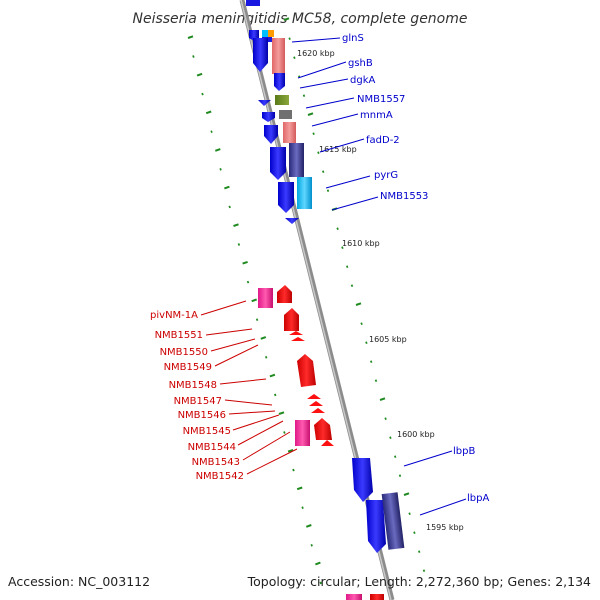 Image resolution: width=600 pixels, height=600 pixels. I want to click on gene-label-gshB: gshB, so click(360, 63).